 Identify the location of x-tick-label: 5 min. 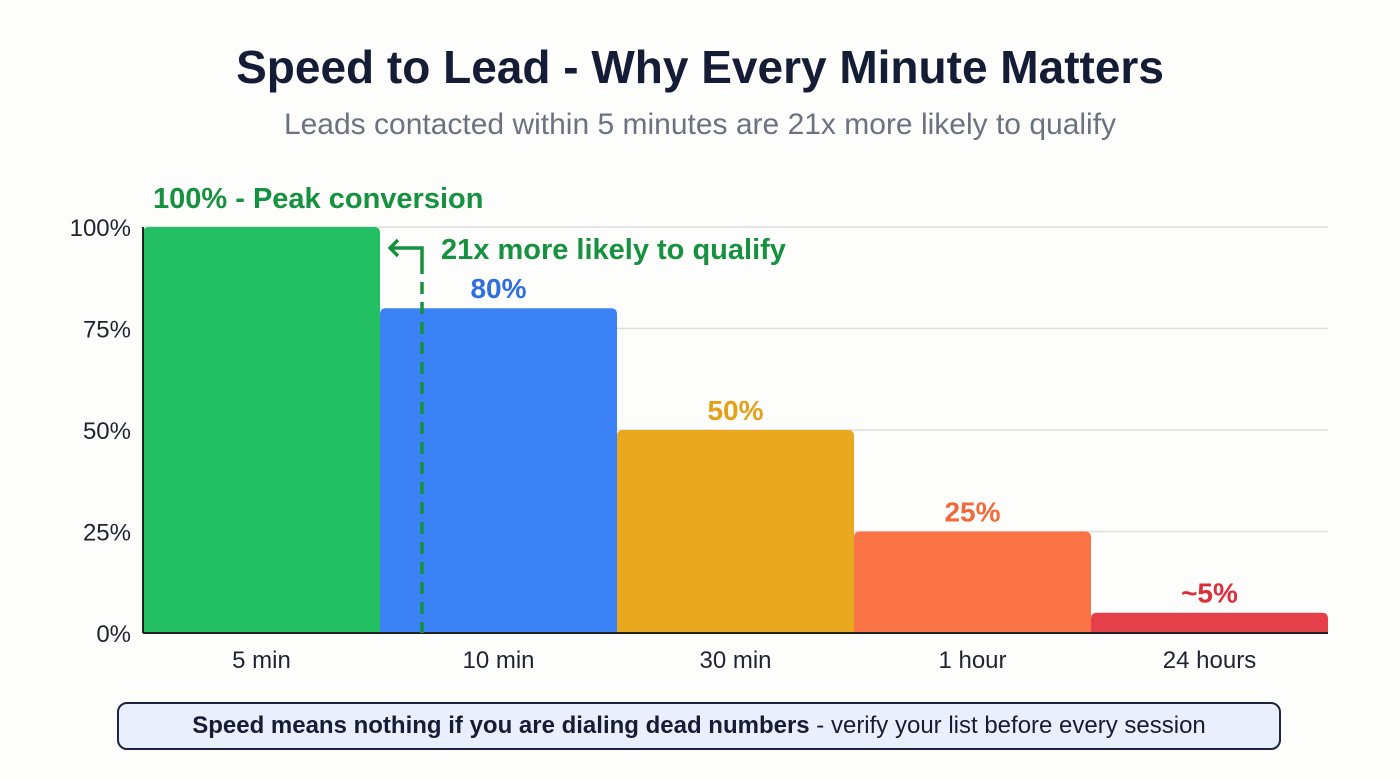
(261, 660).